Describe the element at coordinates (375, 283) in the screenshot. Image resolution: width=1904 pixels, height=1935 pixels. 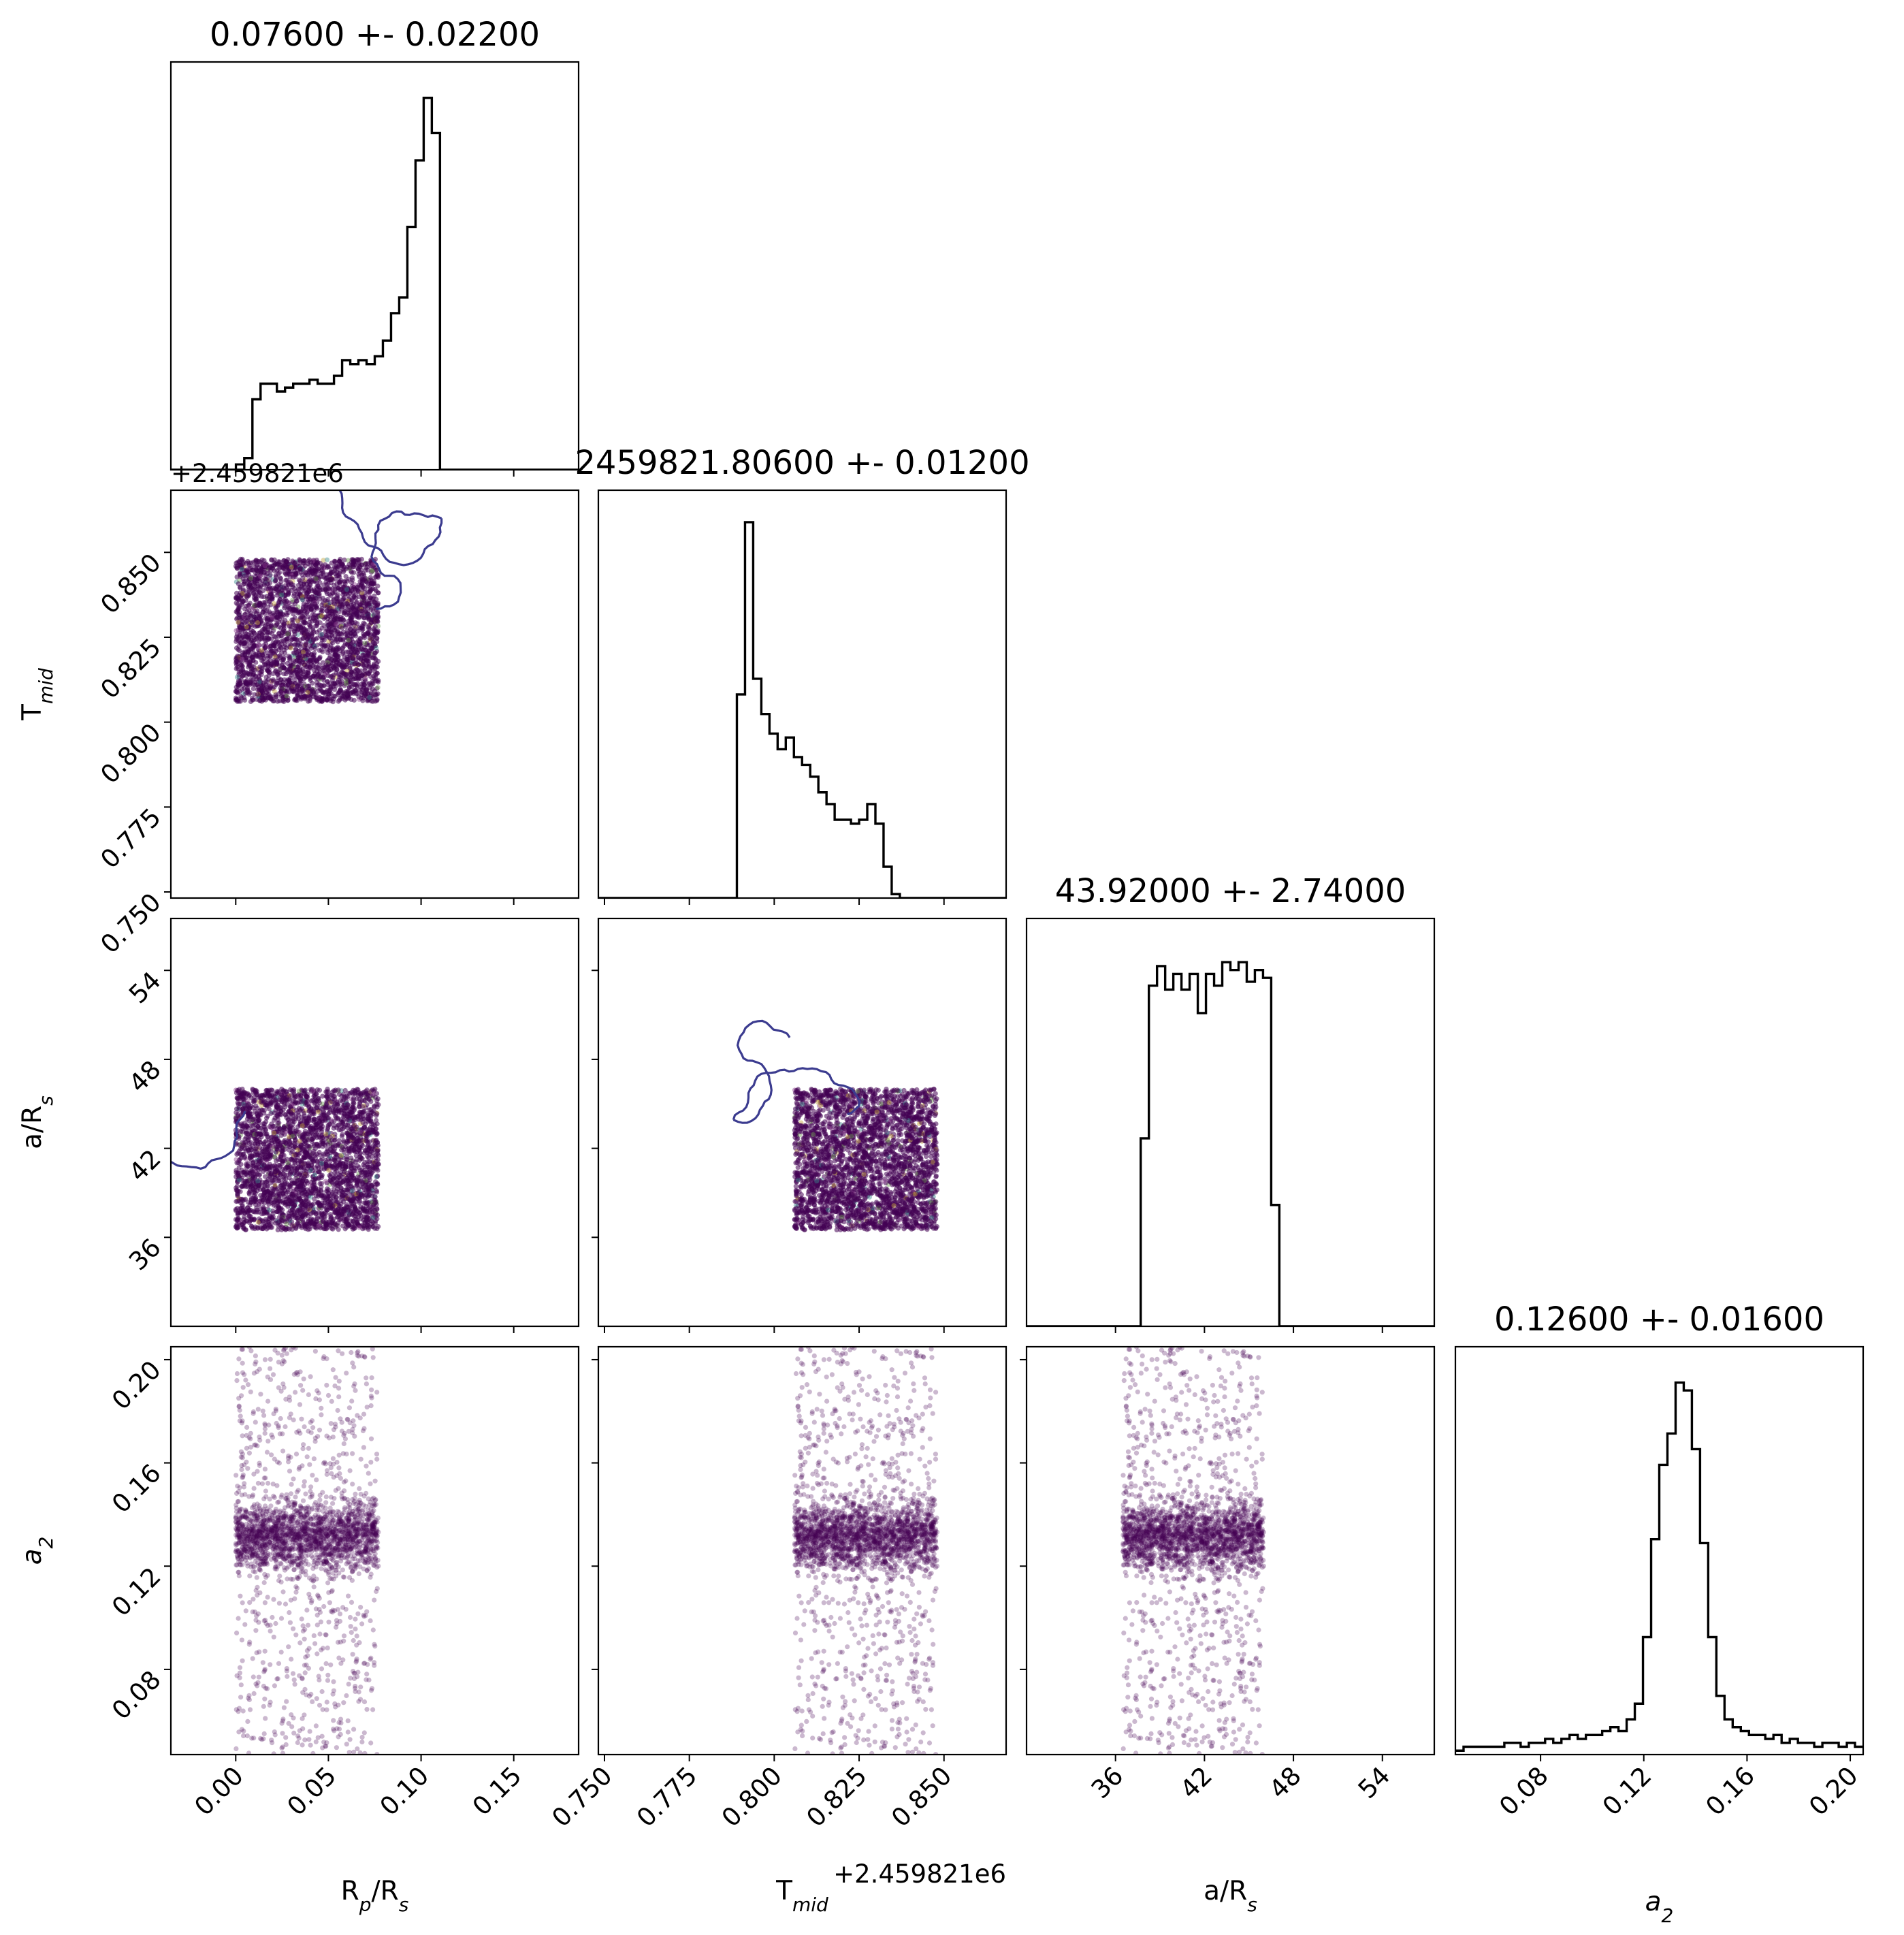
I see `histogram-rp` at that location.